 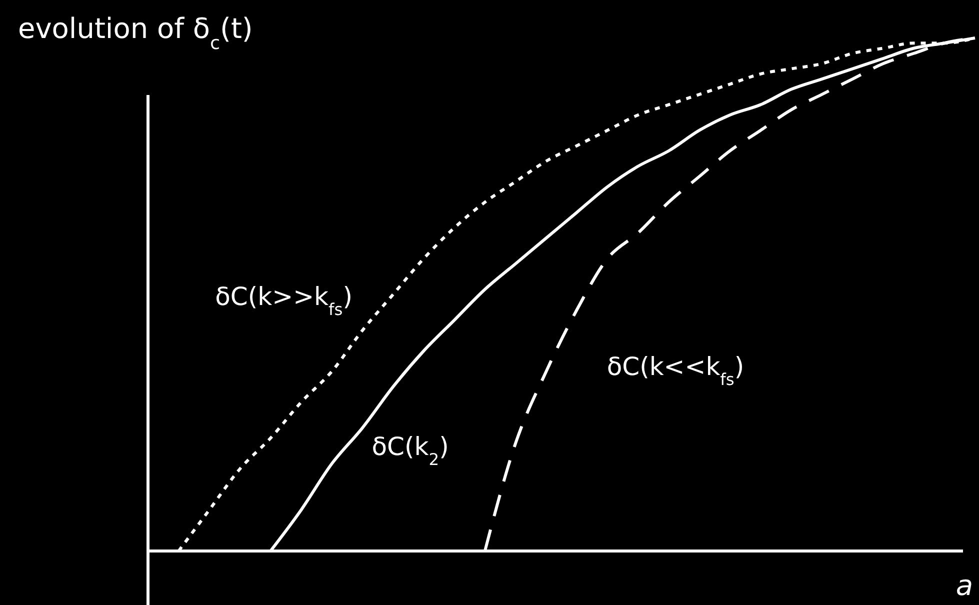 I want to click on chart-title: evolution of δ$_{c}$(t), so click(x=135, y=33).